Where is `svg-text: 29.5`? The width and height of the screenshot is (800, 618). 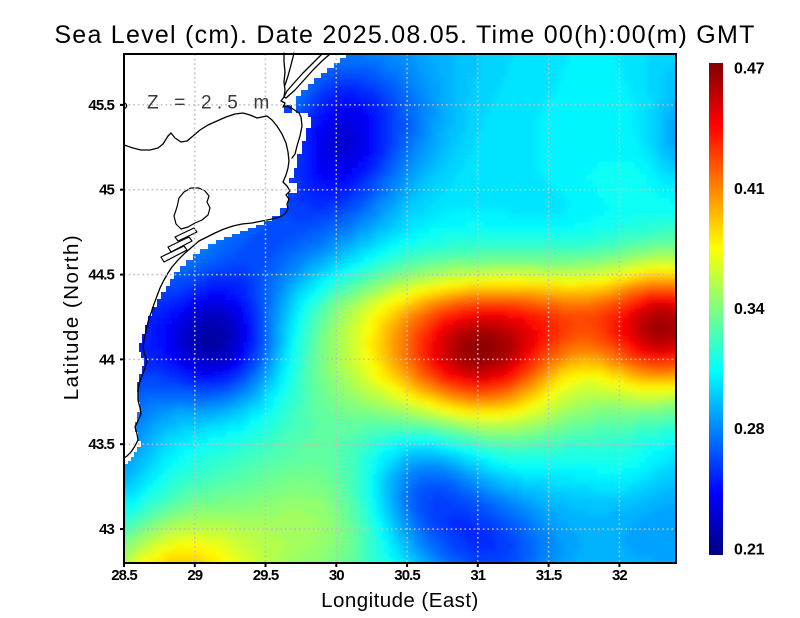
svg-text: 29.5 is located at coordinates (266, 575).